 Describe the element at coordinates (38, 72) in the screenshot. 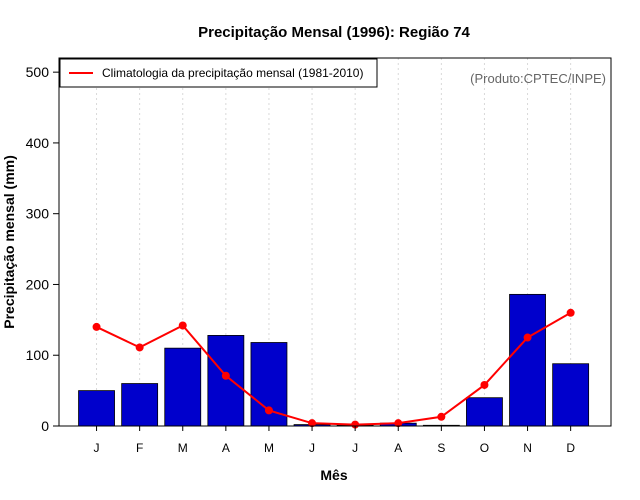

I see `y-tick-label: 500` at that location.